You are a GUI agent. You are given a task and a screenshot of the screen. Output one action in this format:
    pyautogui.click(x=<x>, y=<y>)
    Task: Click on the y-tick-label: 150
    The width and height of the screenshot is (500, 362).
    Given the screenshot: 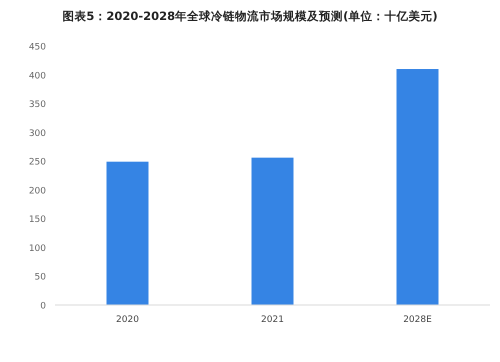 What is the action you would take?
    pyautogui.click(x=37, y=220)
    